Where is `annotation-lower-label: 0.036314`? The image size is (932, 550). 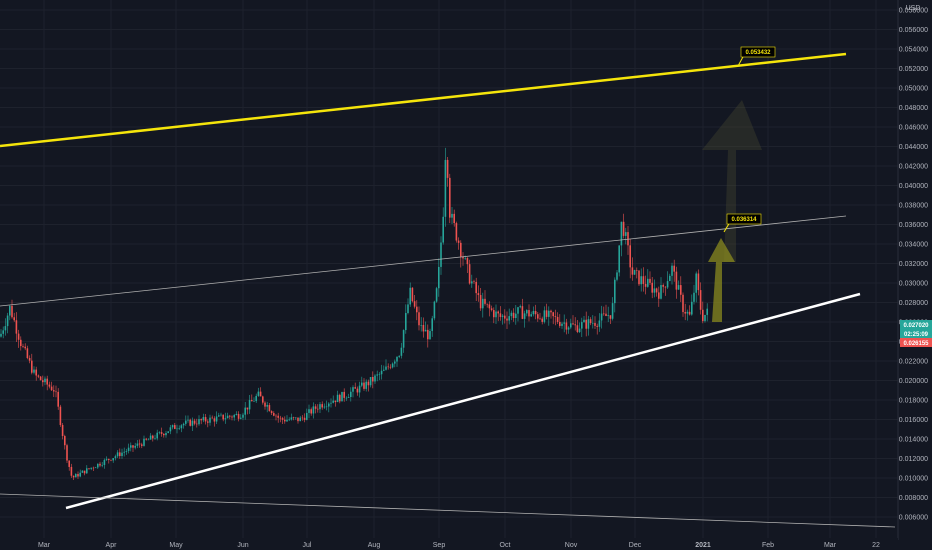
annotation-lower-label: 0.036314 is located at coordinates (744, 220).